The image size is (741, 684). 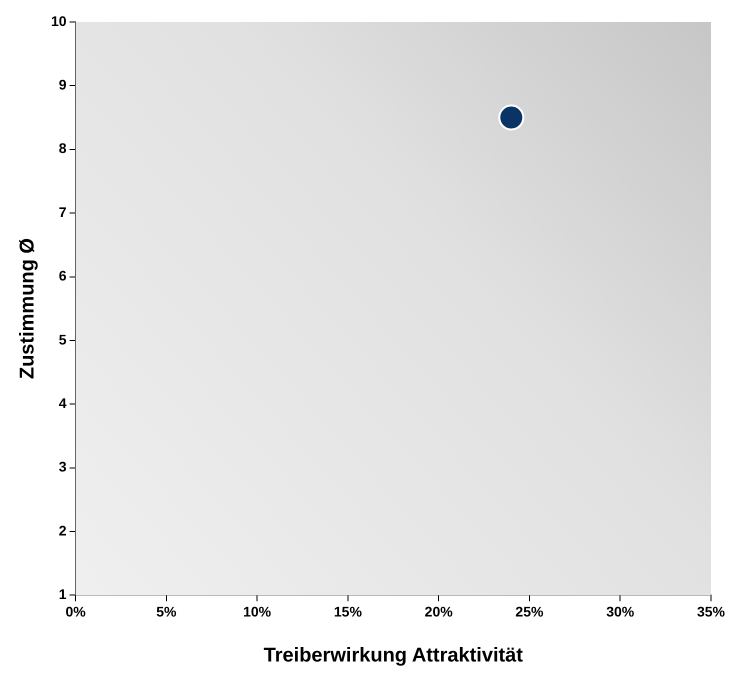 I want to click on y-tick-label: 3, so click(x=62, y=466).